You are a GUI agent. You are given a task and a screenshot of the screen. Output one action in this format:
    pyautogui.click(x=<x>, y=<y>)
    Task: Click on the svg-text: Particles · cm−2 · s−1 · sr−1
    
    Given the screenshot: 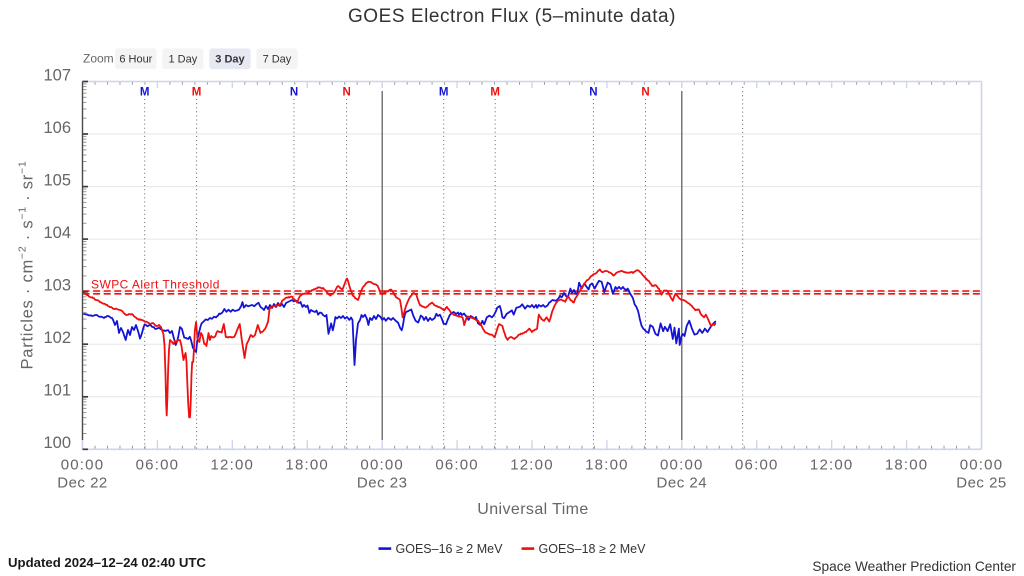 What is the action you would take?
    pyautogui.click(x=27, y=265)
    